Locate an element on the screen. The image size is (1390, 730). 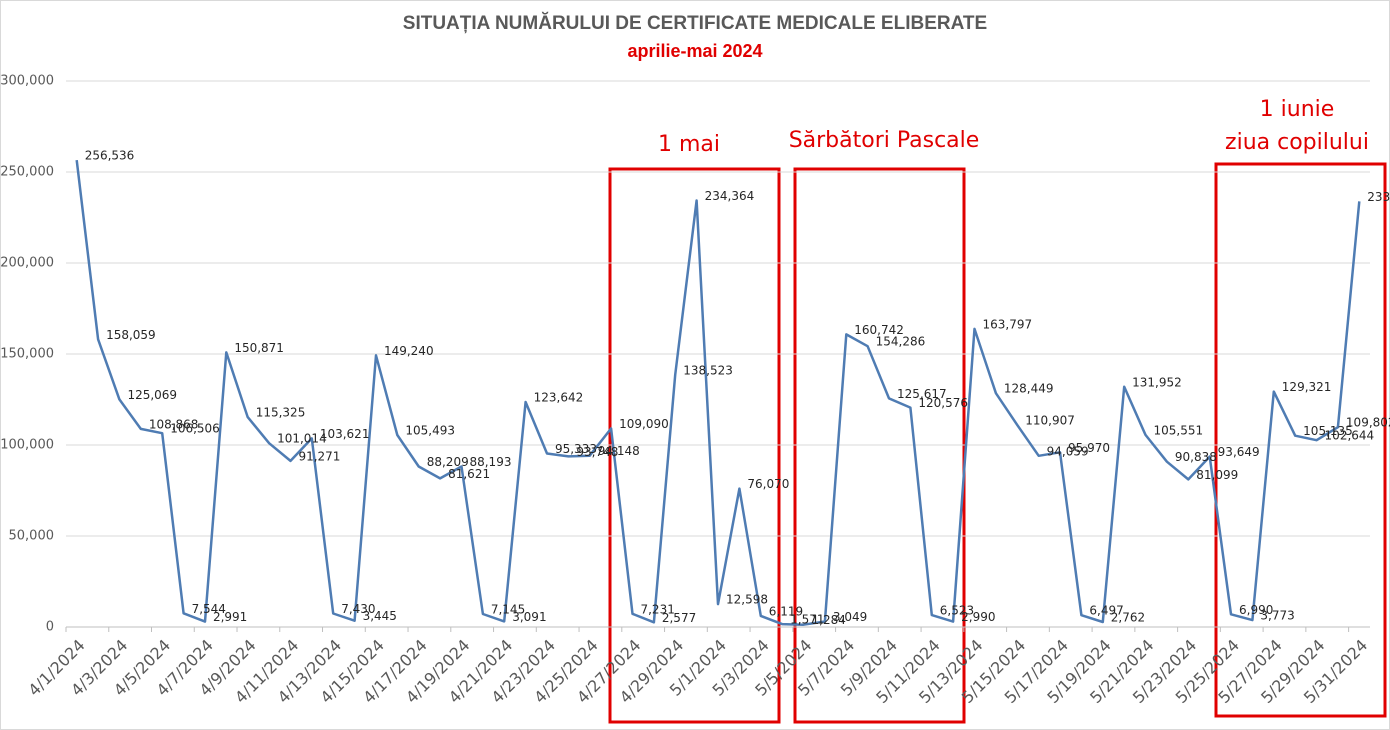
data-label: 90,838 is located at coordinates (1196, 457).